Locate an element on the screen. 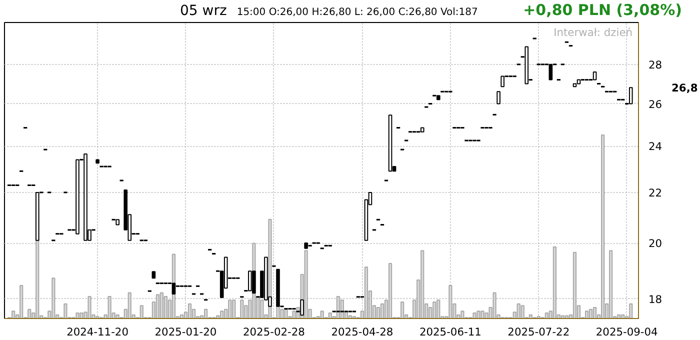 The height and width of the screenshot is (340, 700). y-tick-label: 18 is located at coordinates (655, 299).